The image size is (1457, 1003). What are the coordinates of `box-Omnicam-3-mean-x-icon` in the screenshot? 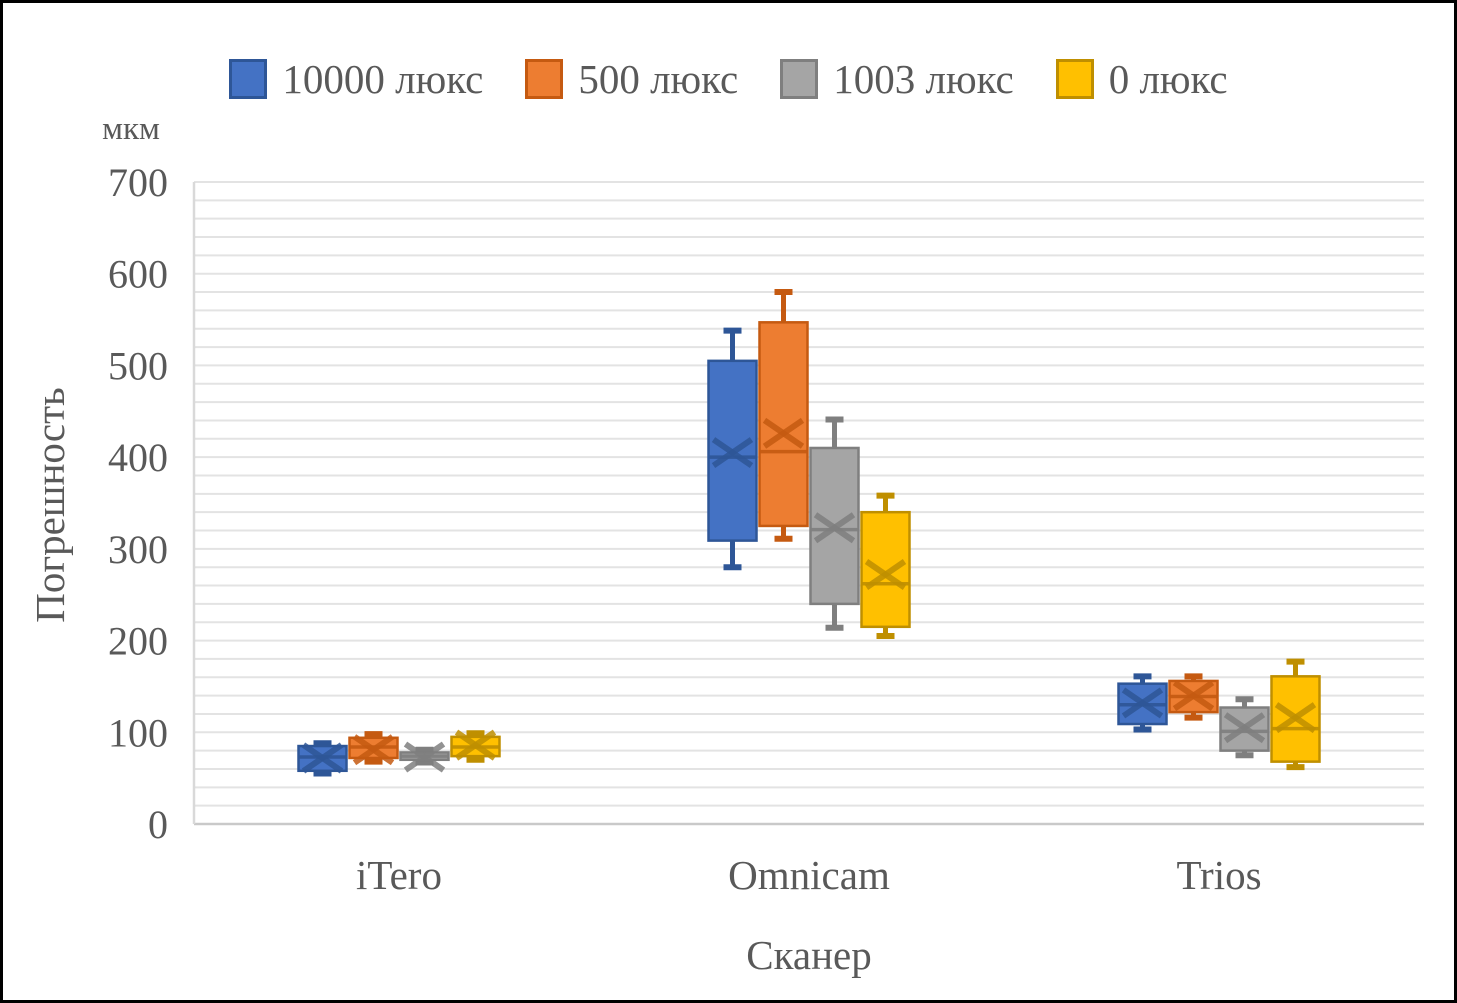 It's located at (885, 575).